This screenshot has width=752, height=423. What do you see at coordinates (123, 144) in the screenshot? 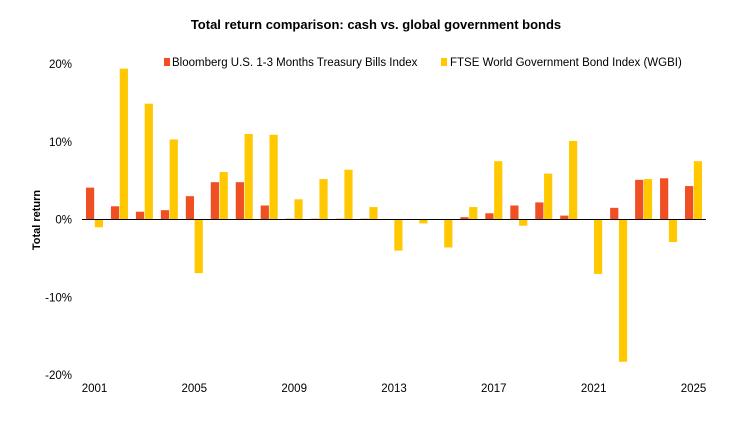
I see `bar-wgbi-2002` at bounding box center [123, 144].